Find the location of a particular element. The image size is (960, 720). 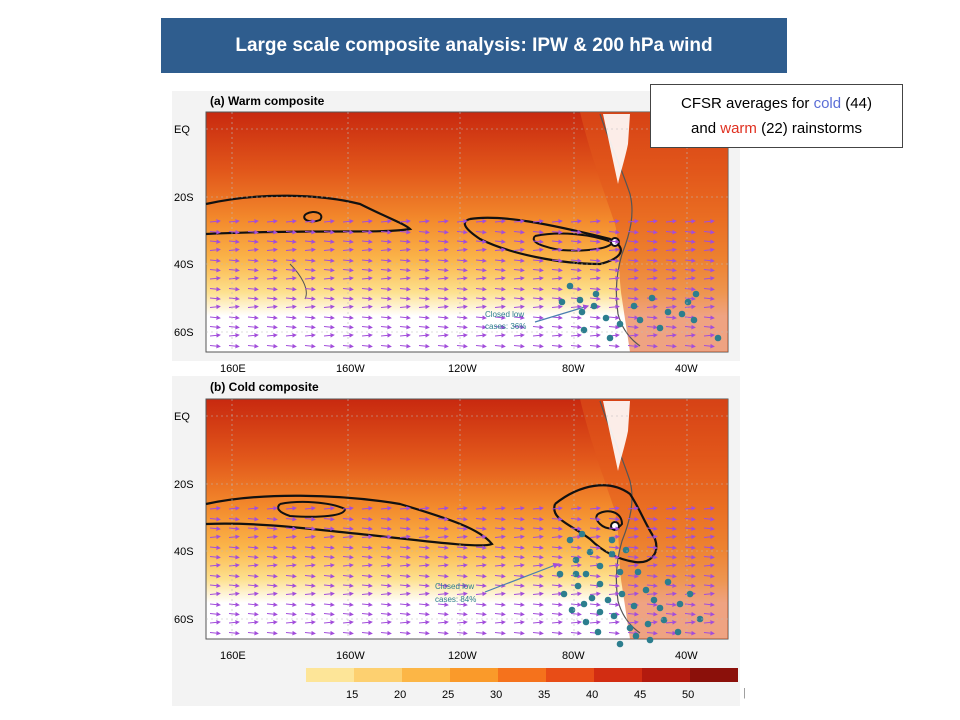

colorbar-tick-label: 50 is located at coordinates (688, 695).